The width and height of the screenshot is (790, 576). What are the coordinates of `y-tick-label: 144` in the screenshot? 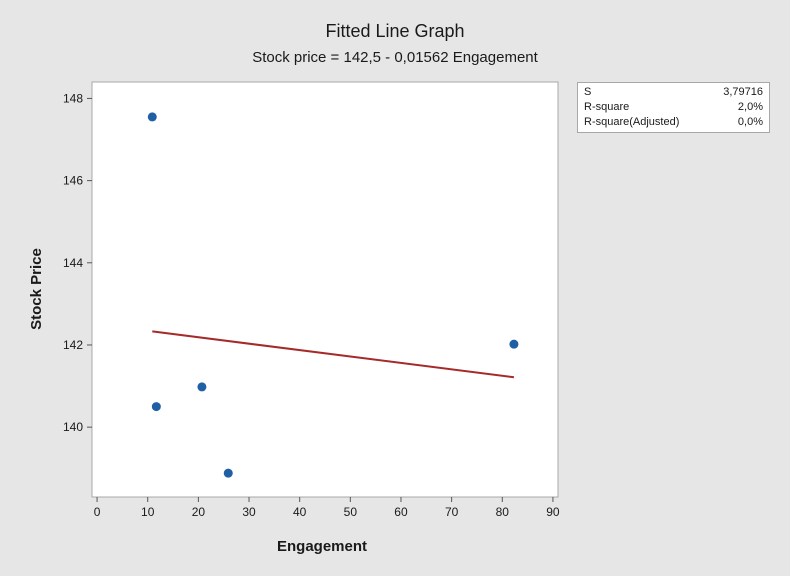 It's located at (73, 263).